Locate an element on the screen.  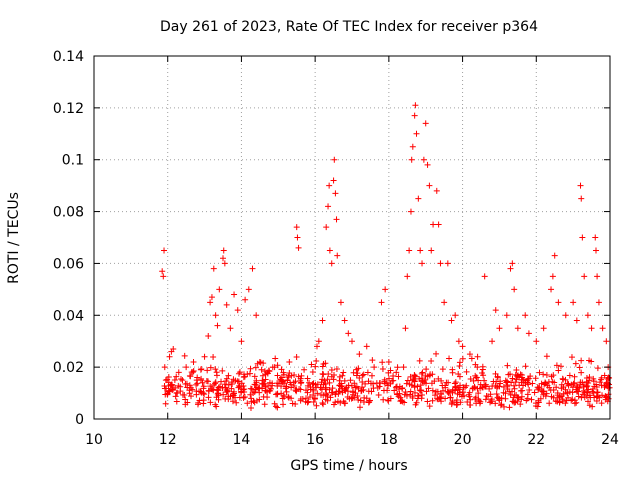
y-tick-label: 0.02 is located at coordinates (68, 368).